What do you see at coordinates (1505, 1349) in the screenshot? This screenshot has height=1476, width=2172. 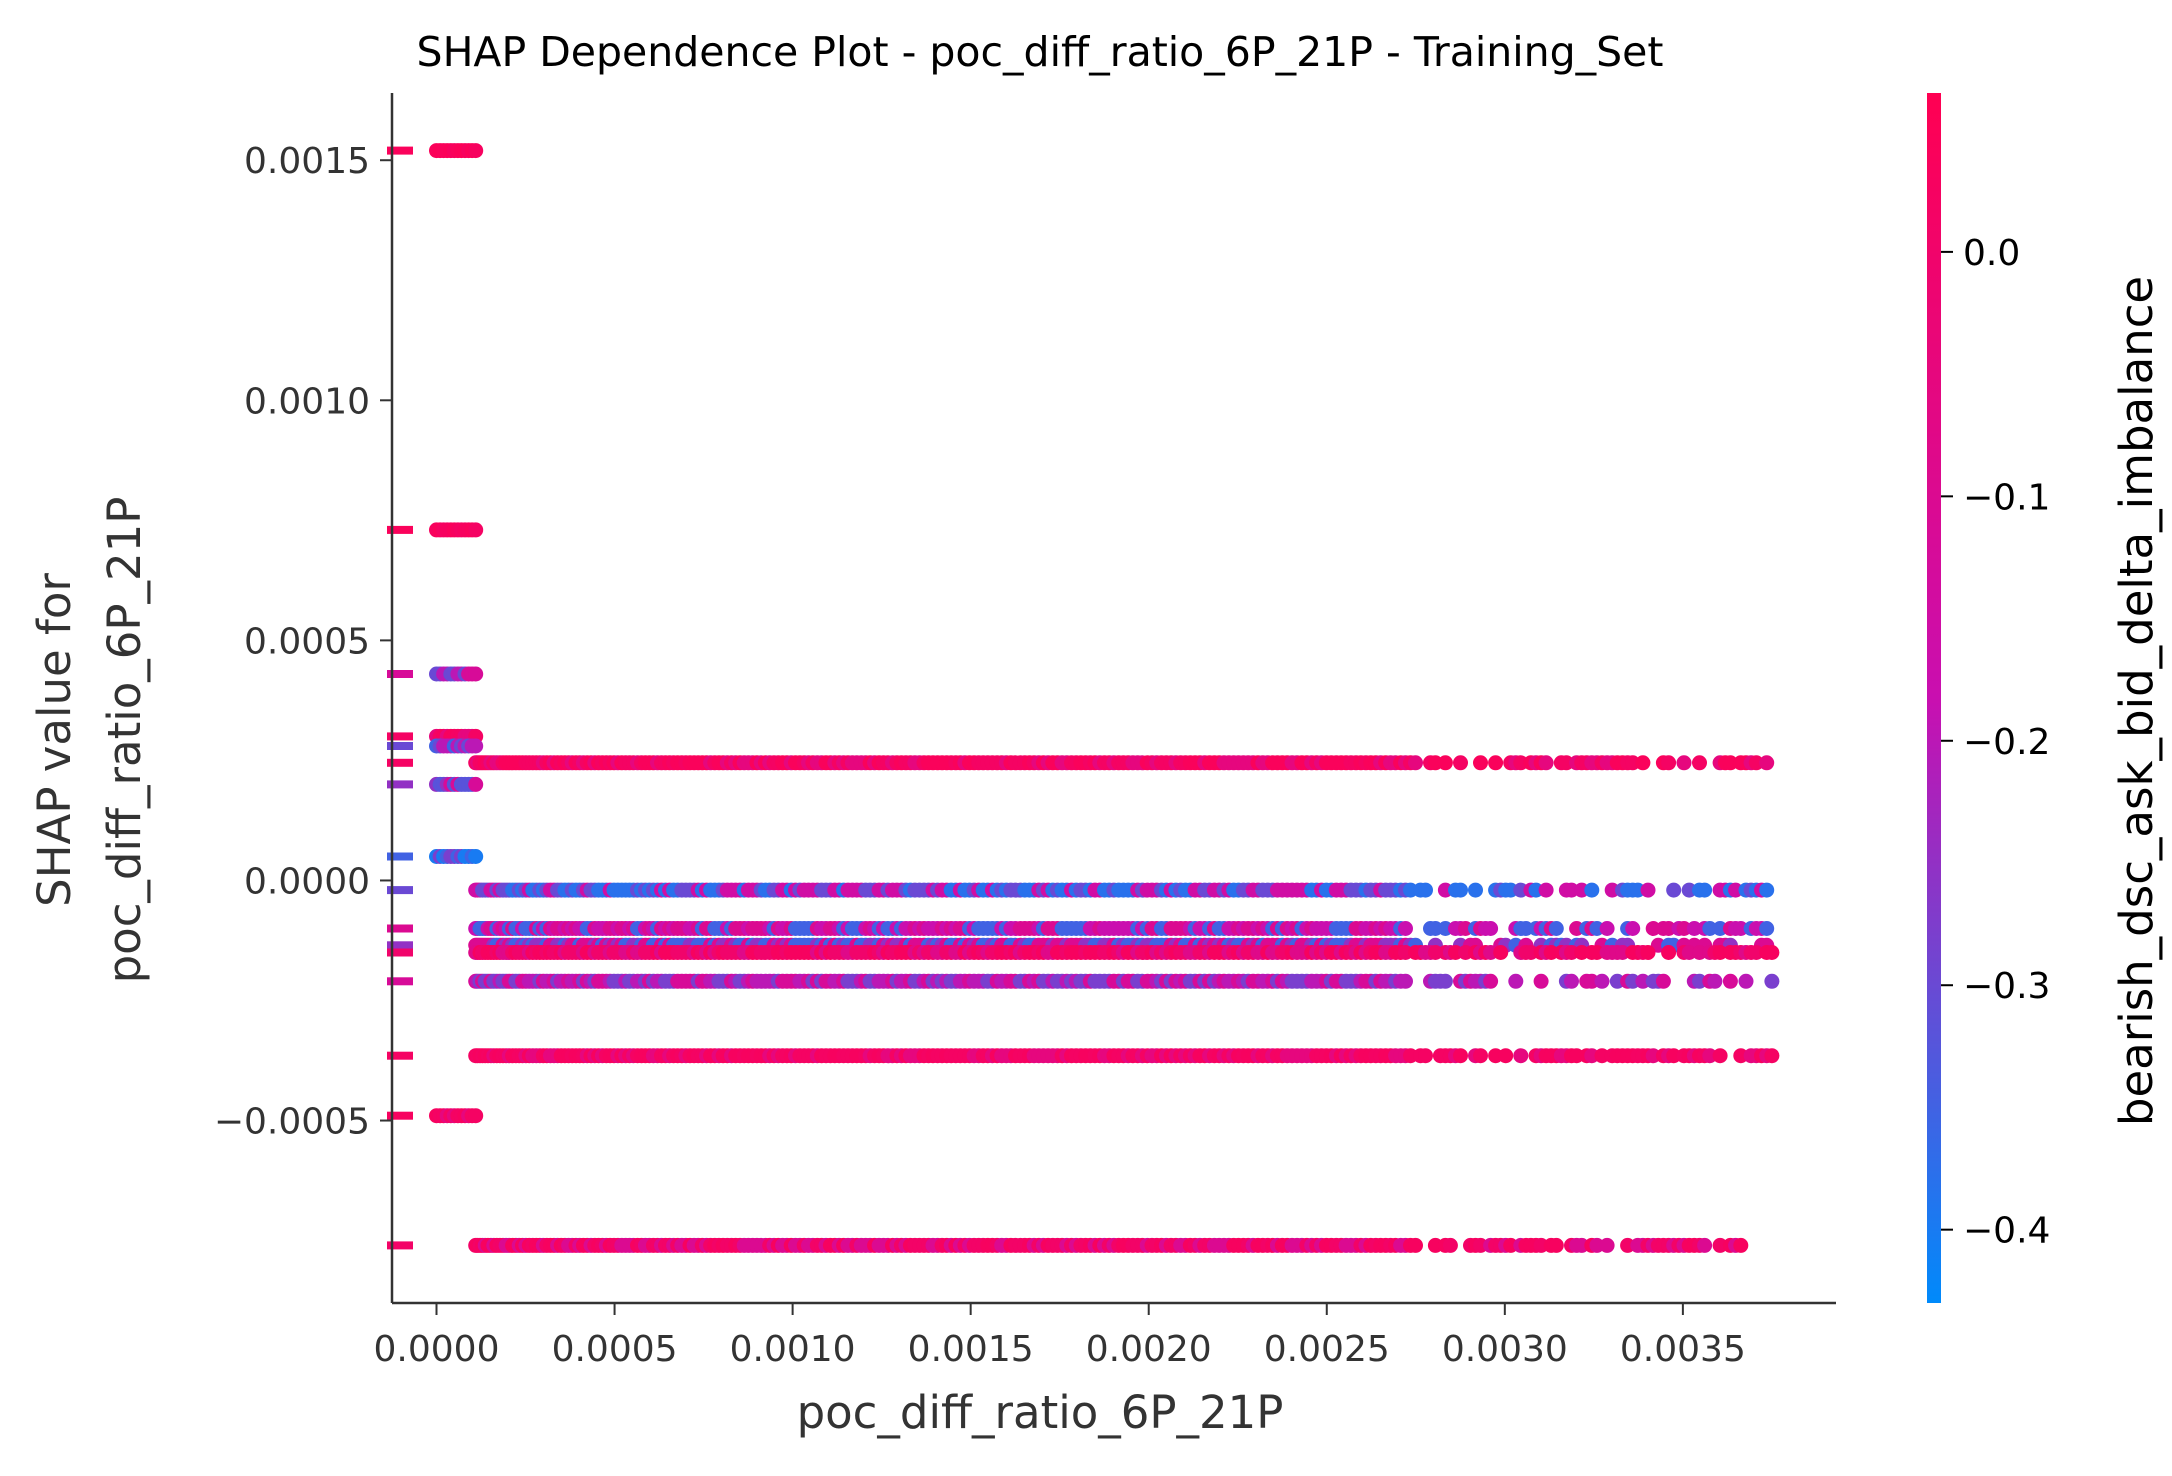 I see `x-tick-label: 0.0030` at bounding box center [1505, 1349].